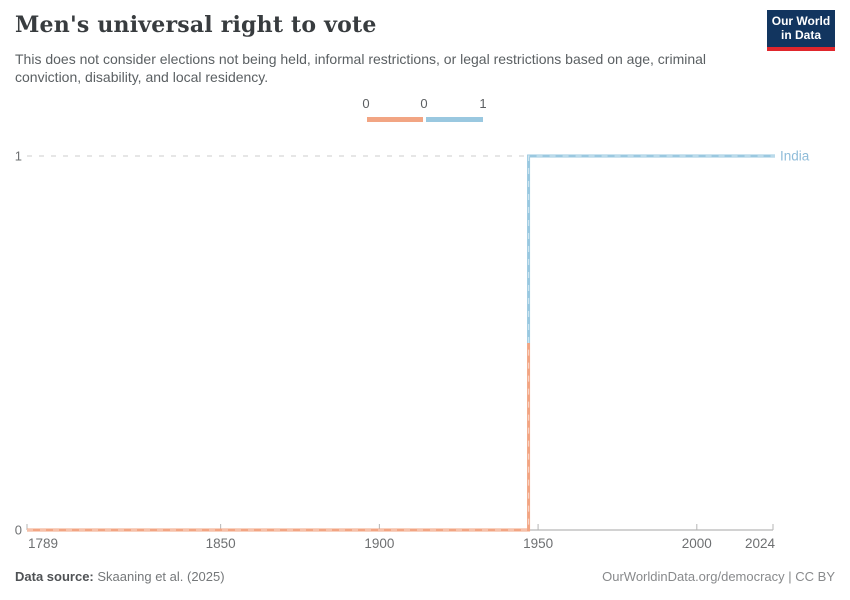  I want to click on owid-logo: Our World in Data, so click(801, 30).